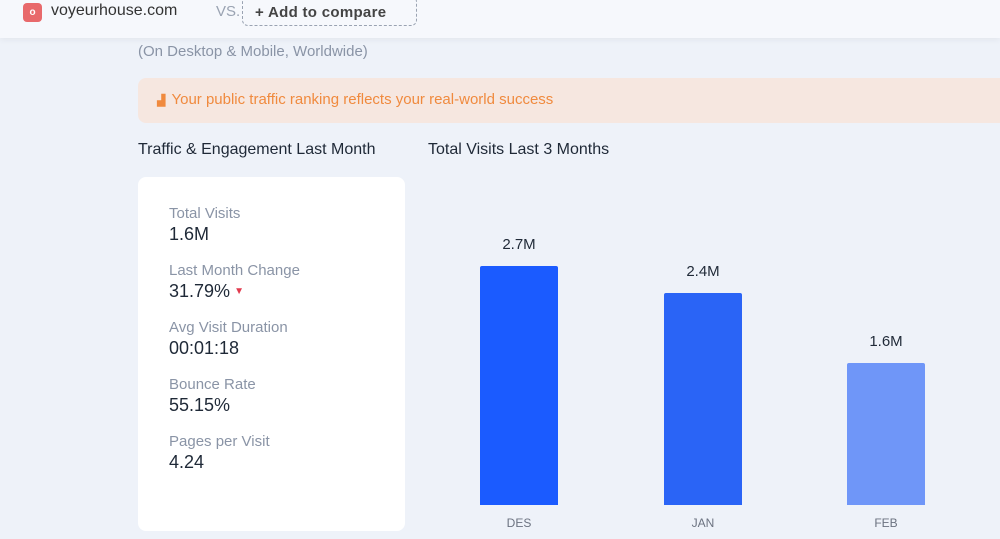  I want to click on metric-value: 00:01:18, so click(204, 348).